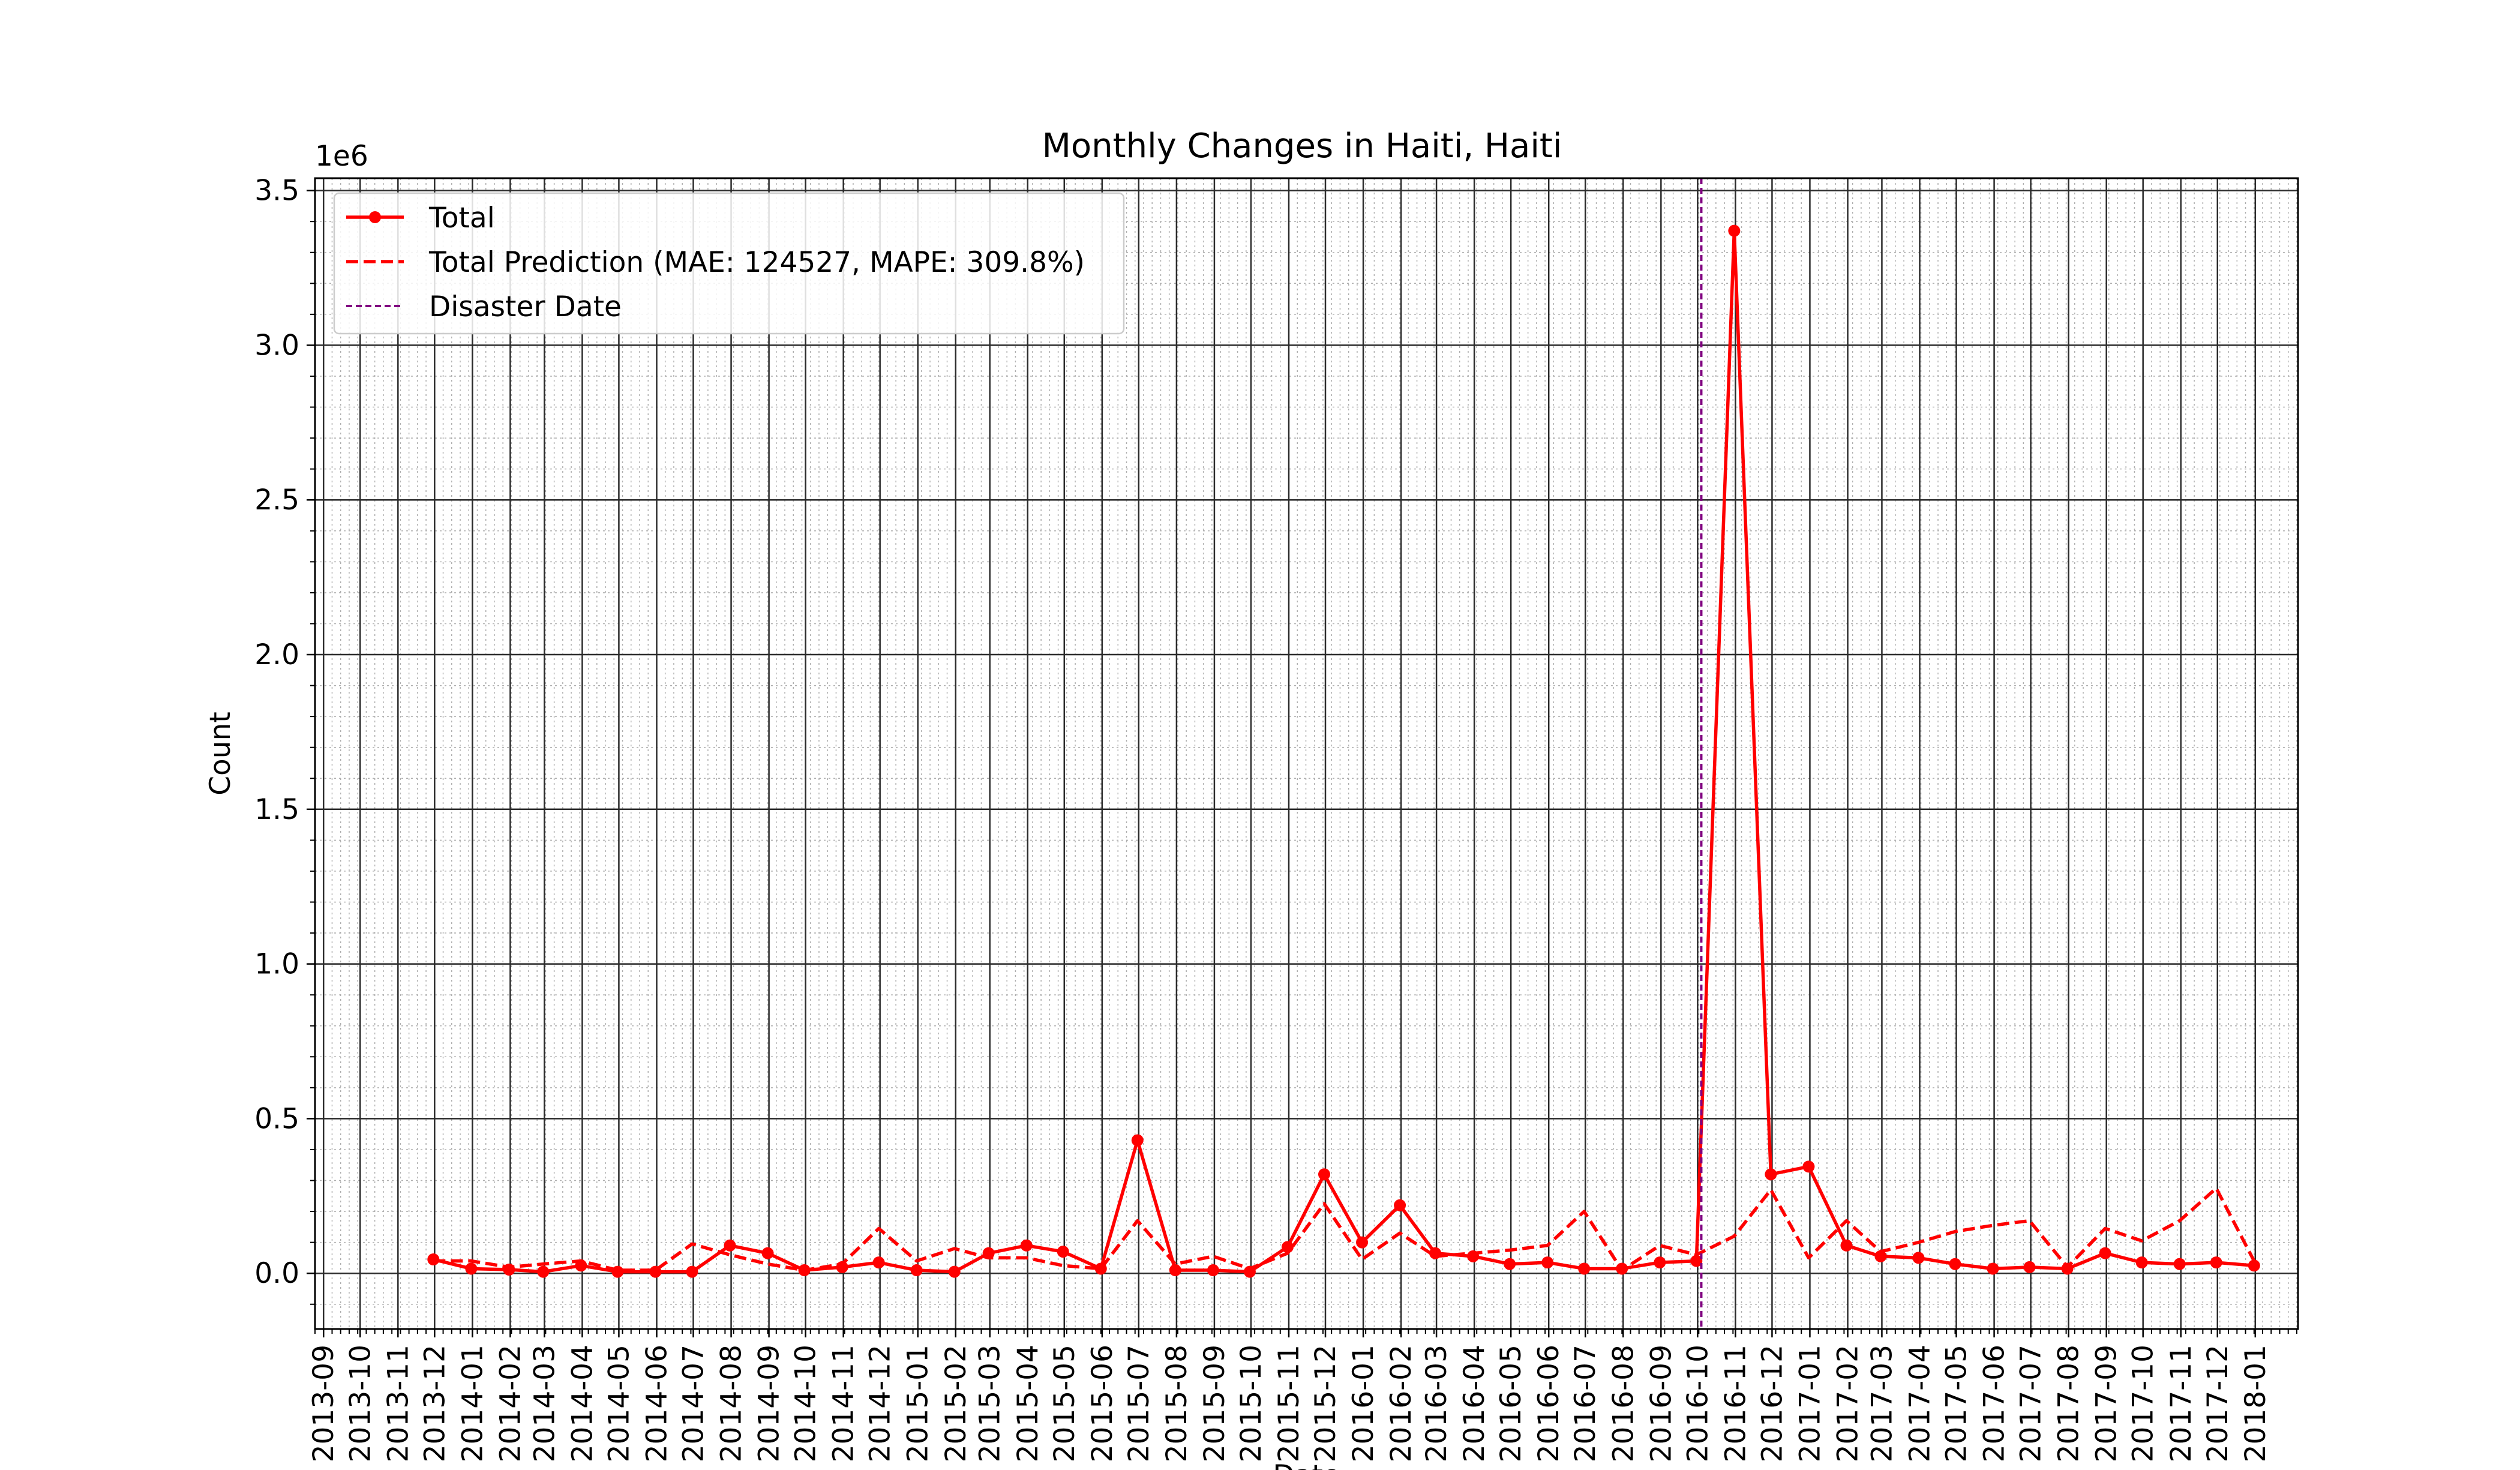 The height and width of the screenshot is (1470, 2520). What do you see at coordinates (399, 1404) in the screenshot?
I see `x-tick-label: 2013-11` at bounding box center [399, 1404].